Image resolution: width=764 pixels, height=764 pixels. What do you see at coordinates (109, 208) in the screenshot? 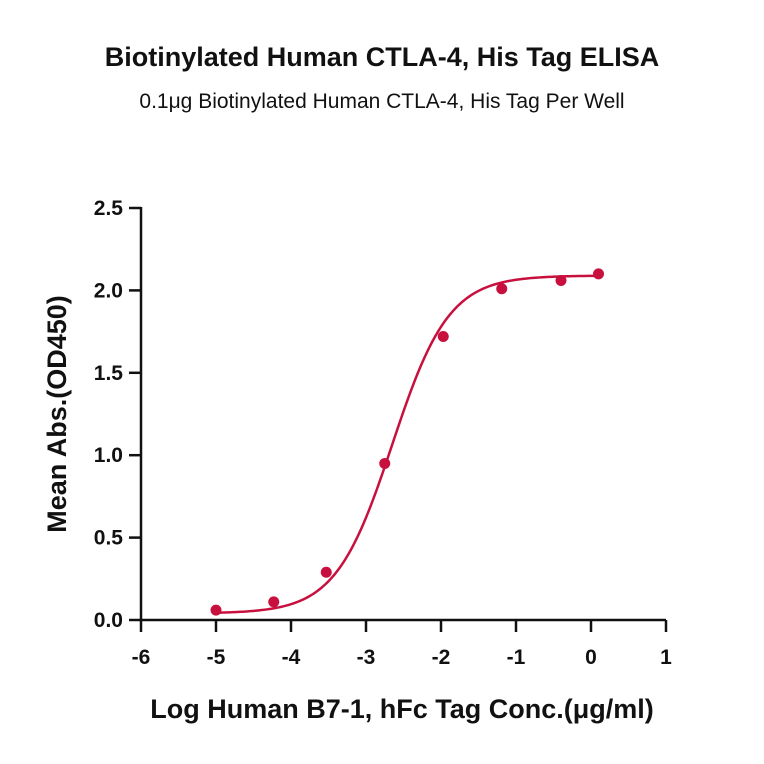
I see `y-tick-label: 2.5` at bounding box center [109, 208].